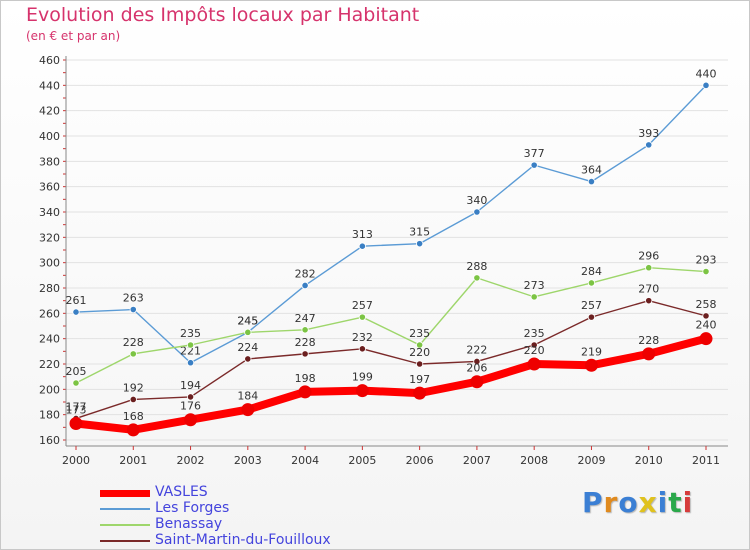 This screenshot has width=750, height=550. Describe the element at coordinates (648, 340) in the screenshot. I see `data-label-vasles: 228` at that location.